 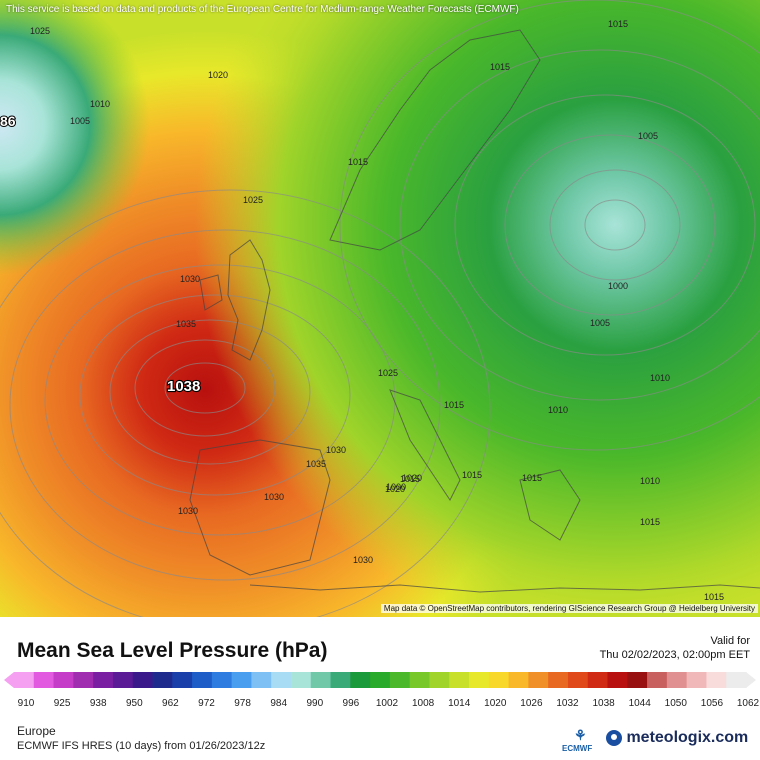 I want to click on meteologix-icon, so click(x=614, y=738).